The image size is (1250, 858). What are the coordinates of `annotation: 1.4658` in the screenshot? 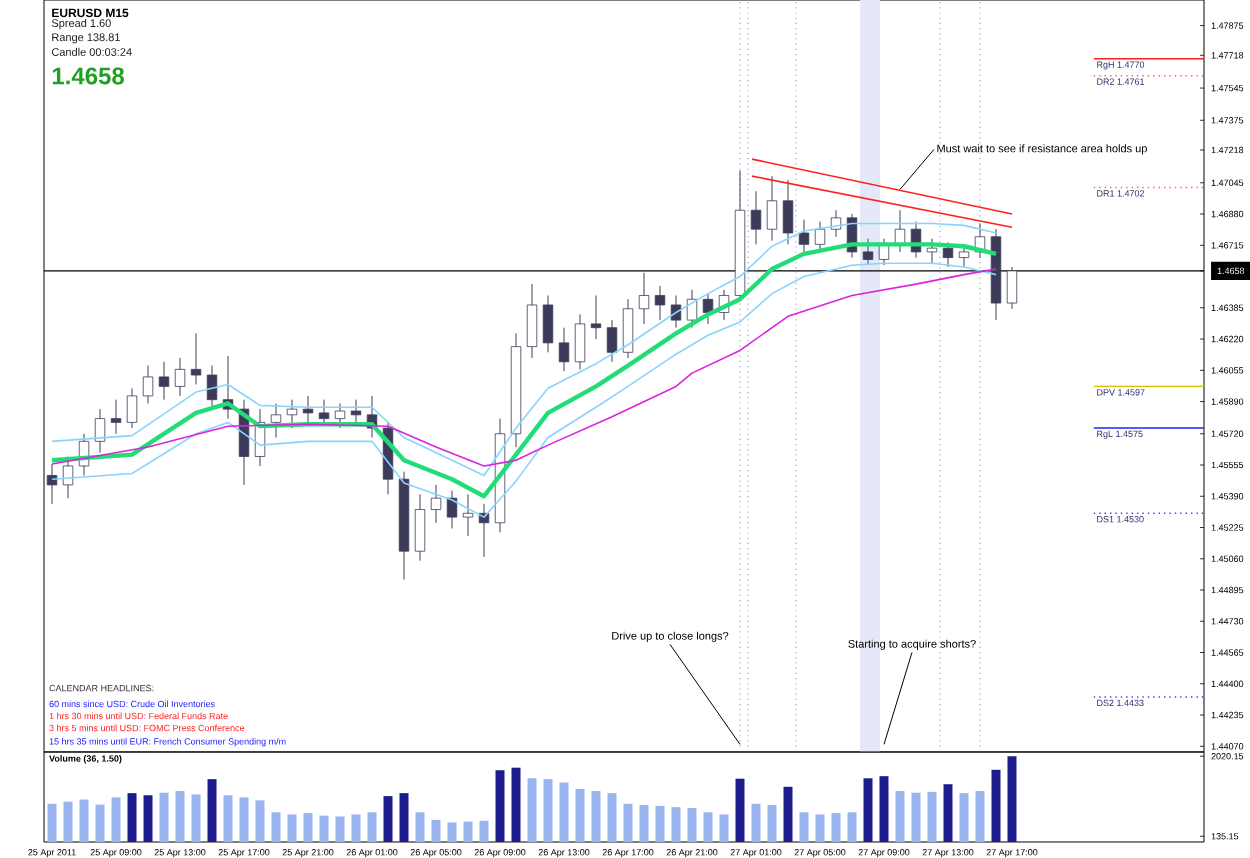 It's located at (88, 76).